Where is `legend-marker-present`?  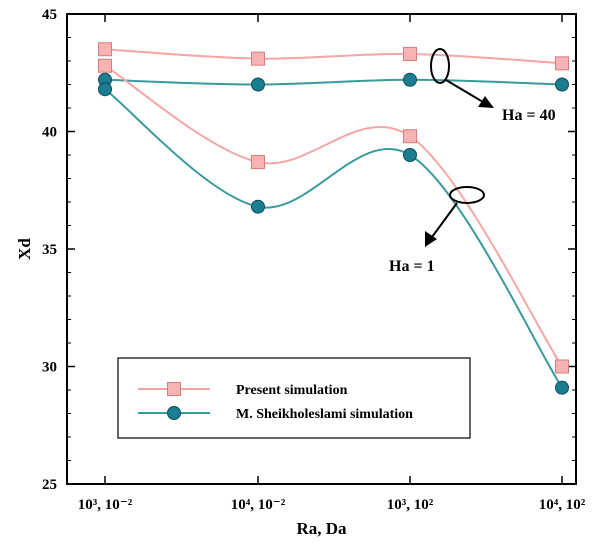
legend-marker-present is located at coordinates (174, 389).